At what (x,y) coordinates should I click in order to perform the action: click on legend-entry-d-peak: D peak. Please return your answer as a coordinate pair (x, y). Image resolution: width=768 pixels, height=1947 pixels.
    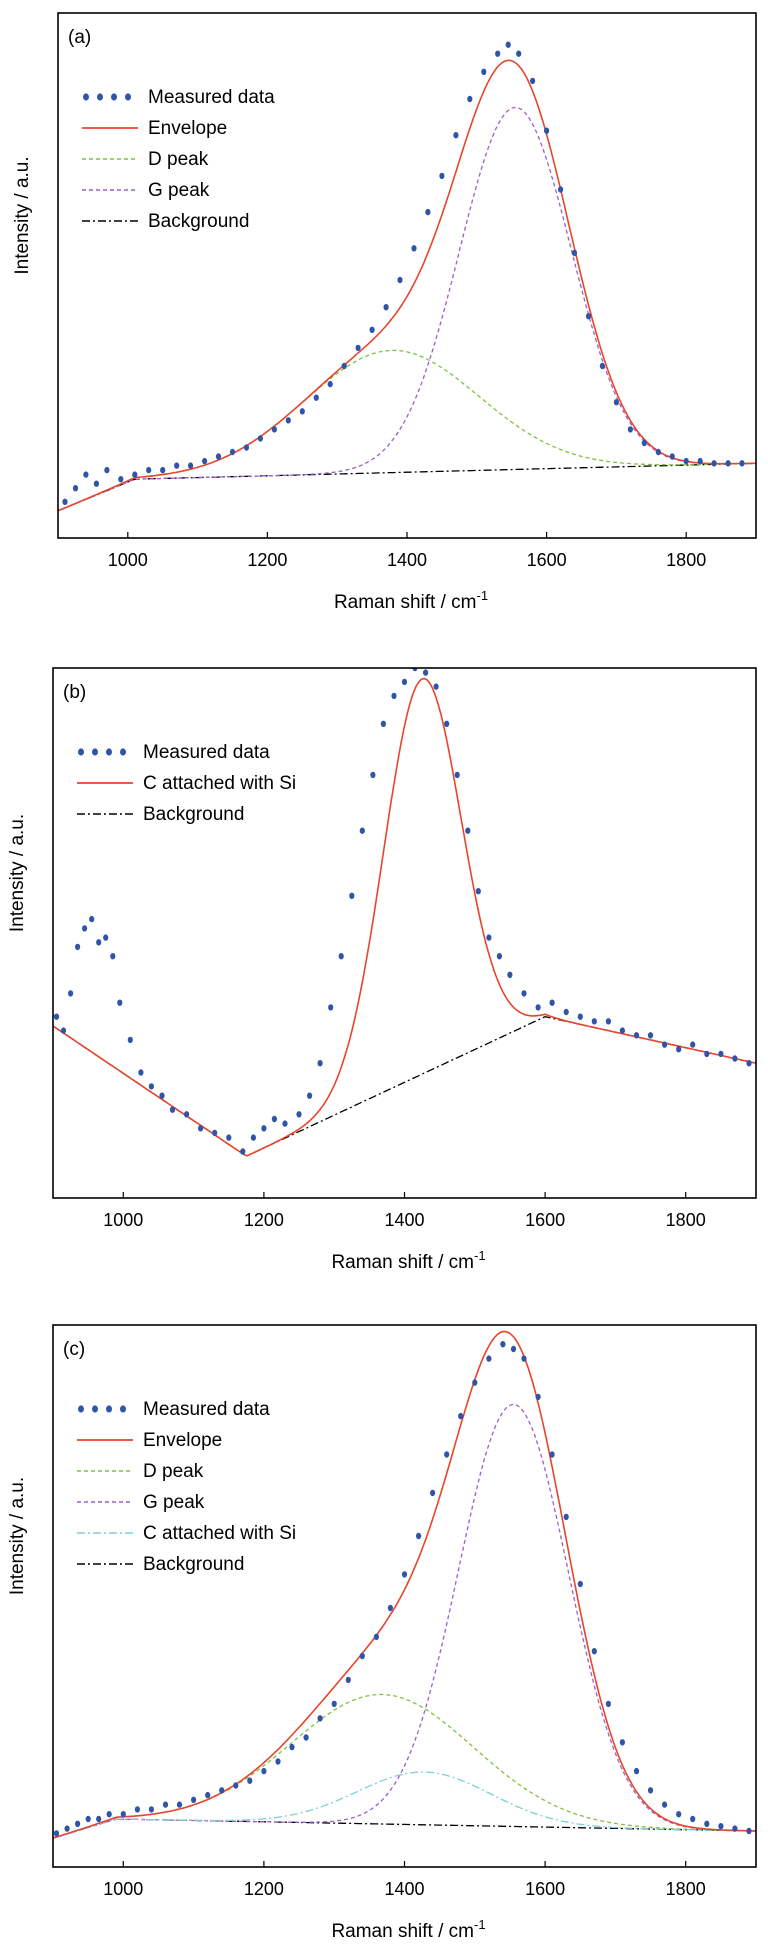
    Looking at the image, I should click on (145, 159).